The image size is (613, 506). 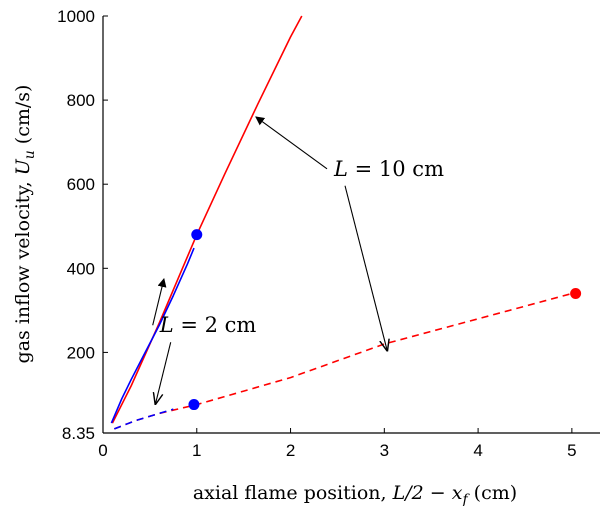 I want to click on y-tick-label: 200, so click(x=81, y=352).